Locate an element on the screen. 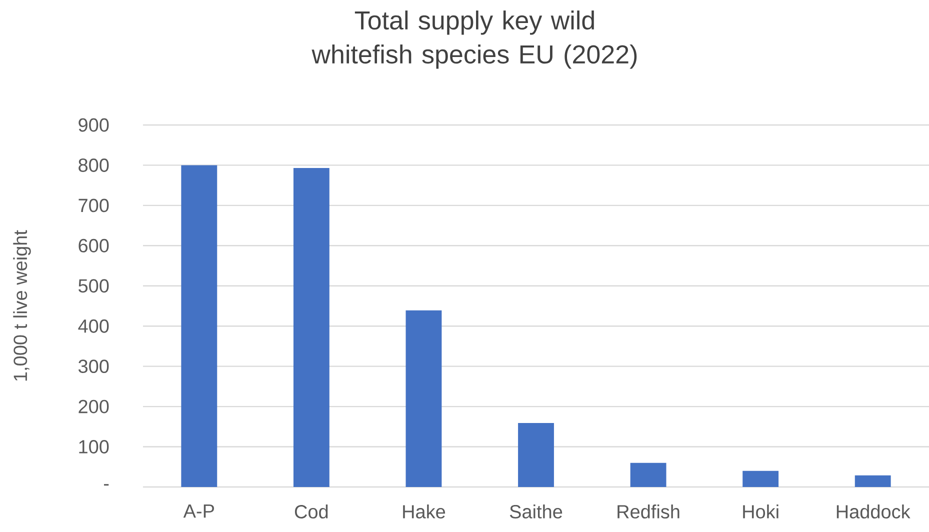 This screenshot has width=929, height=532. y-tick-label: 600 is located at coordinates (93, 245).